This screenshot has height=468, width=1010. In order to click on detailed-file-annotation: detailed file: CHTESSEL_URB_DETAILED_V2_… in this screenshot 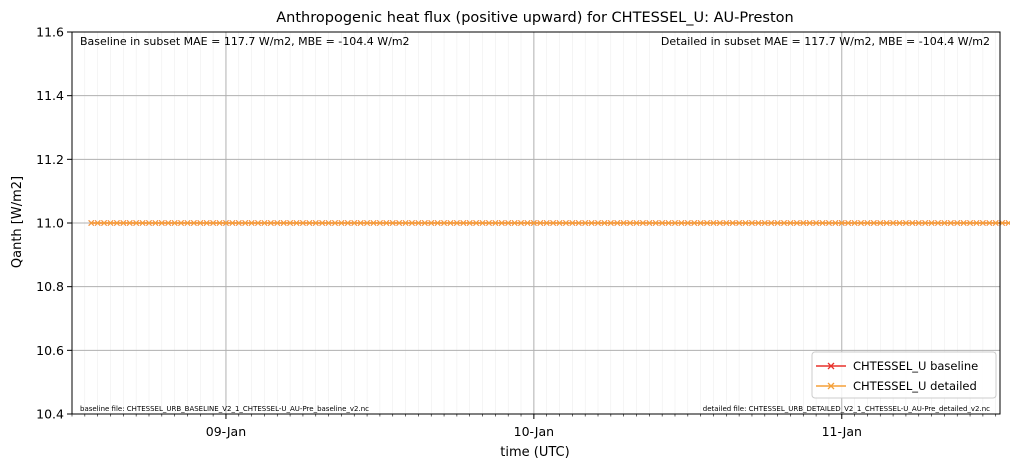, I will do `click(846, 409)`.